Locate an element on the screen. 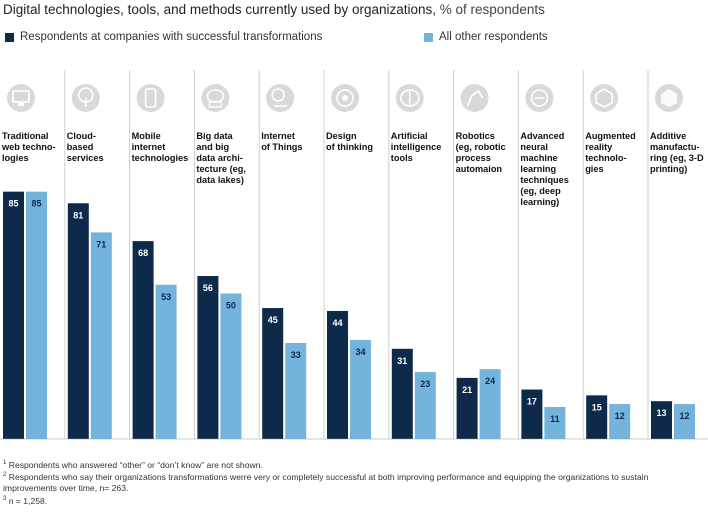 This screenshot has height=518, width=708. data-label: 13 is located at coordinates (661, 413).